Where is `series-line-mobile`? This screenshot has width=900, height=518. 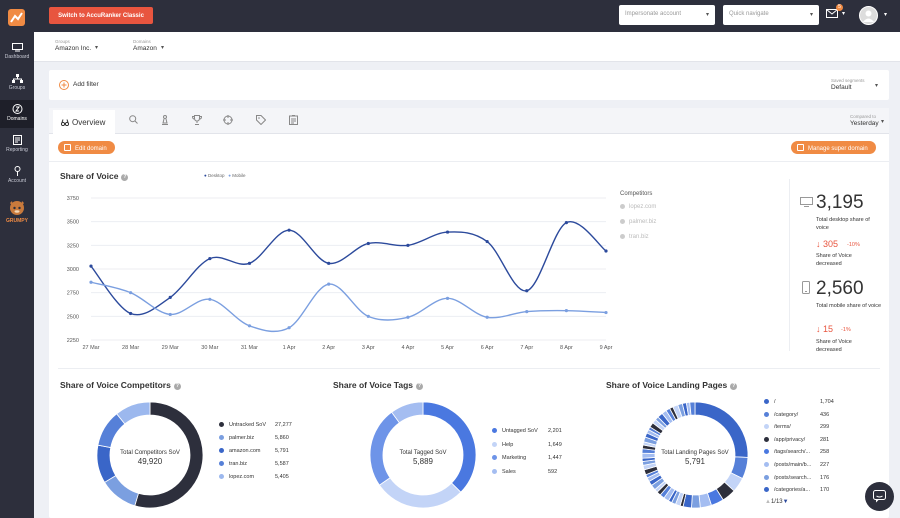 series-line-mobile is located at coordinates (348, 307).